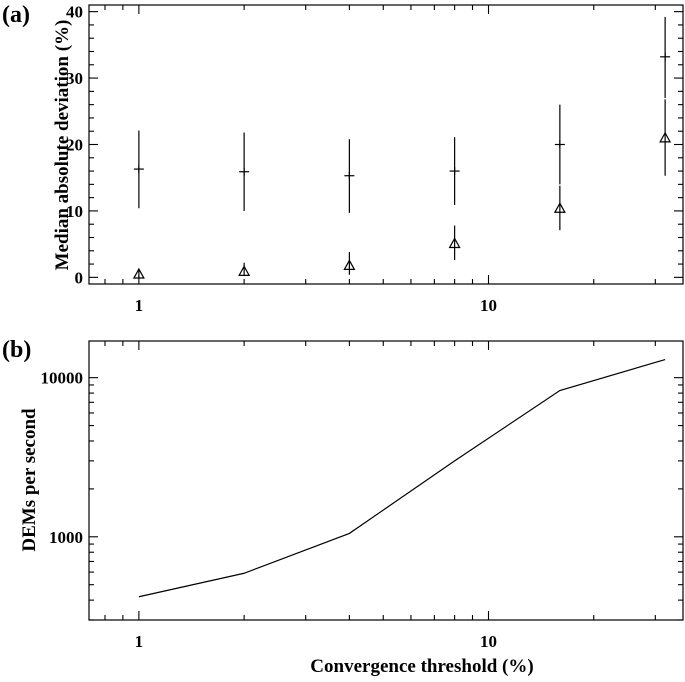 The image size is (685, 682). Describe the element at coordinates (79, 277) in the screenshot. I see `y-tick-label: 0` at that location.